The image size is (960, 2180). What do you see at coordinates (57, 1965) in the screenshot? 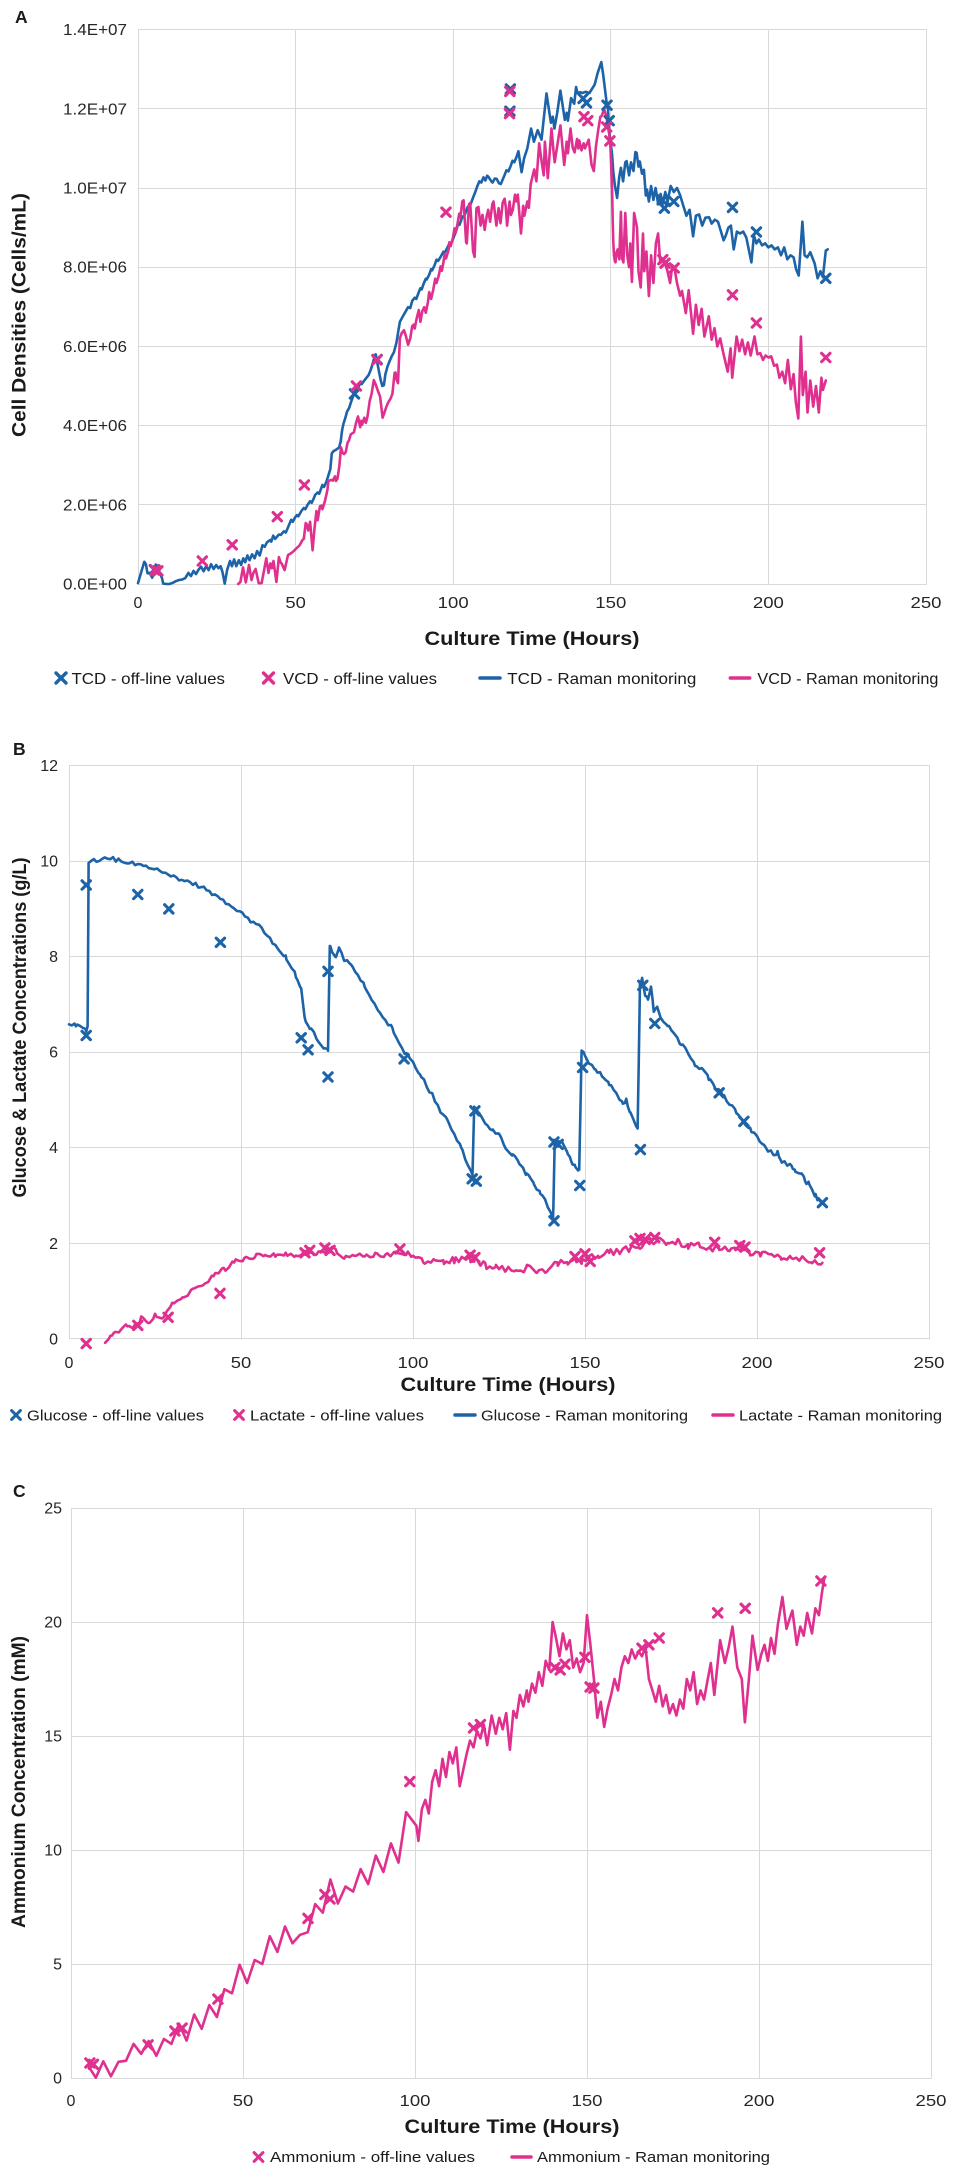
I see `svg-text: 5` at bounding box center [57, 1965].